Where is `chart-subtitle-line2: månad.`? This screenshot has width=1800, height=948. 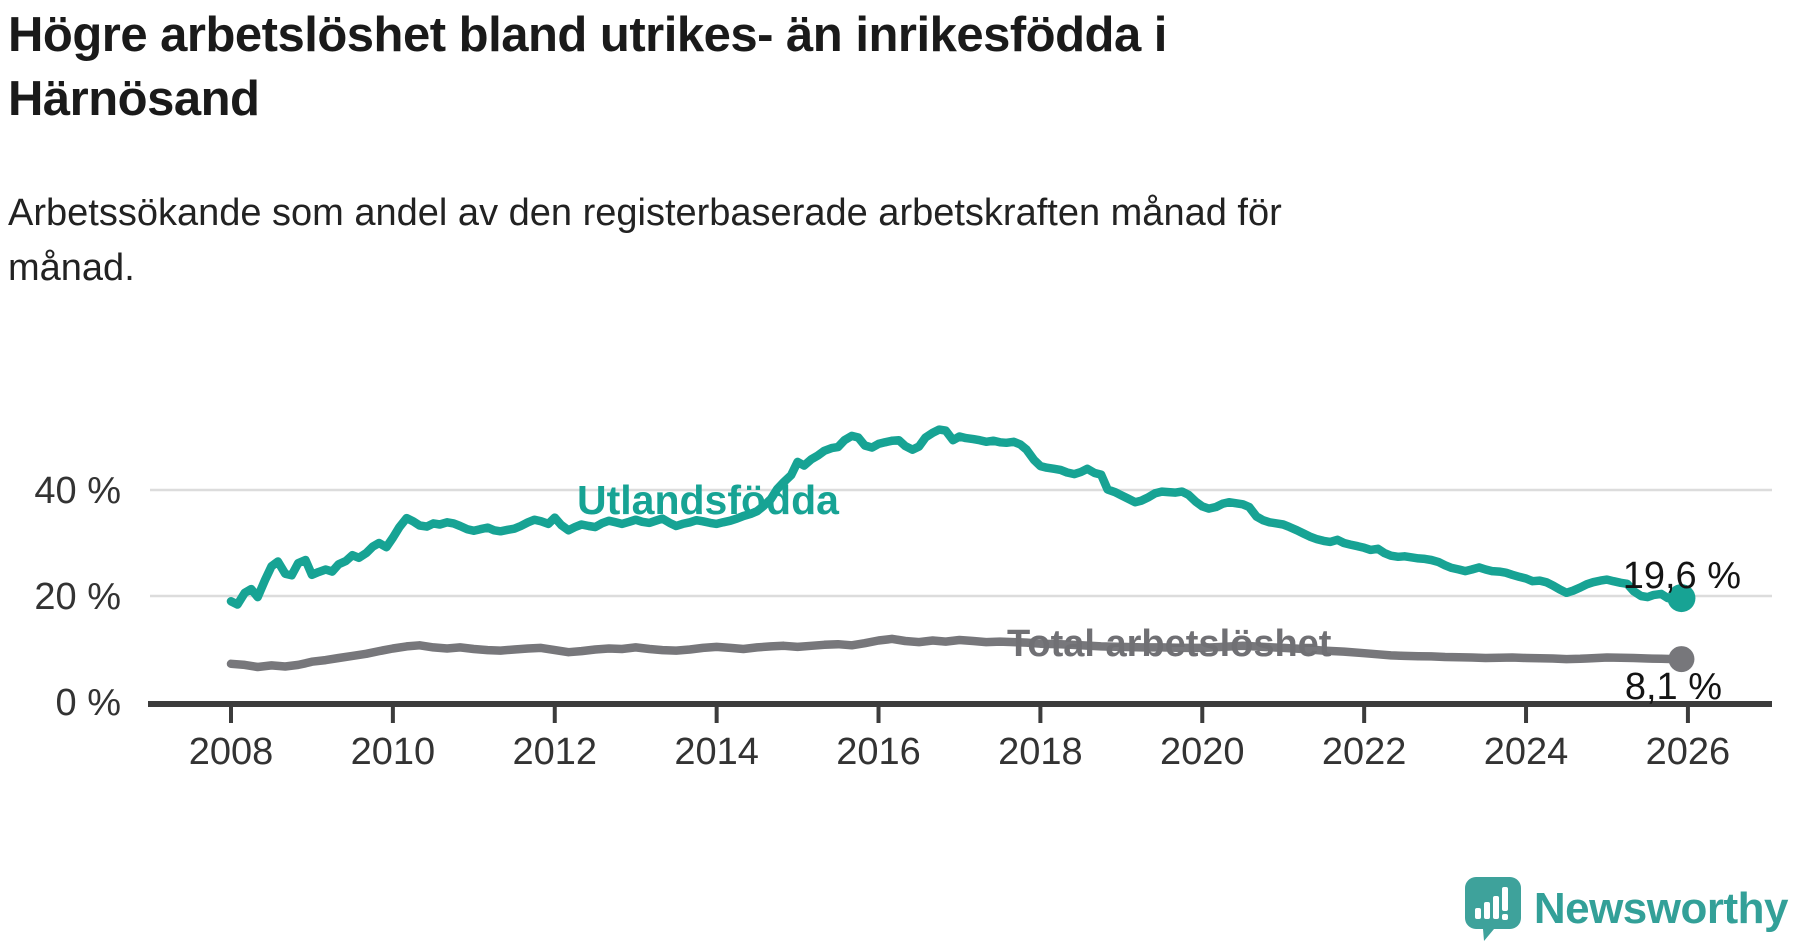 chart-subtitle-line2: månad. is located at coordinates (71, 268).